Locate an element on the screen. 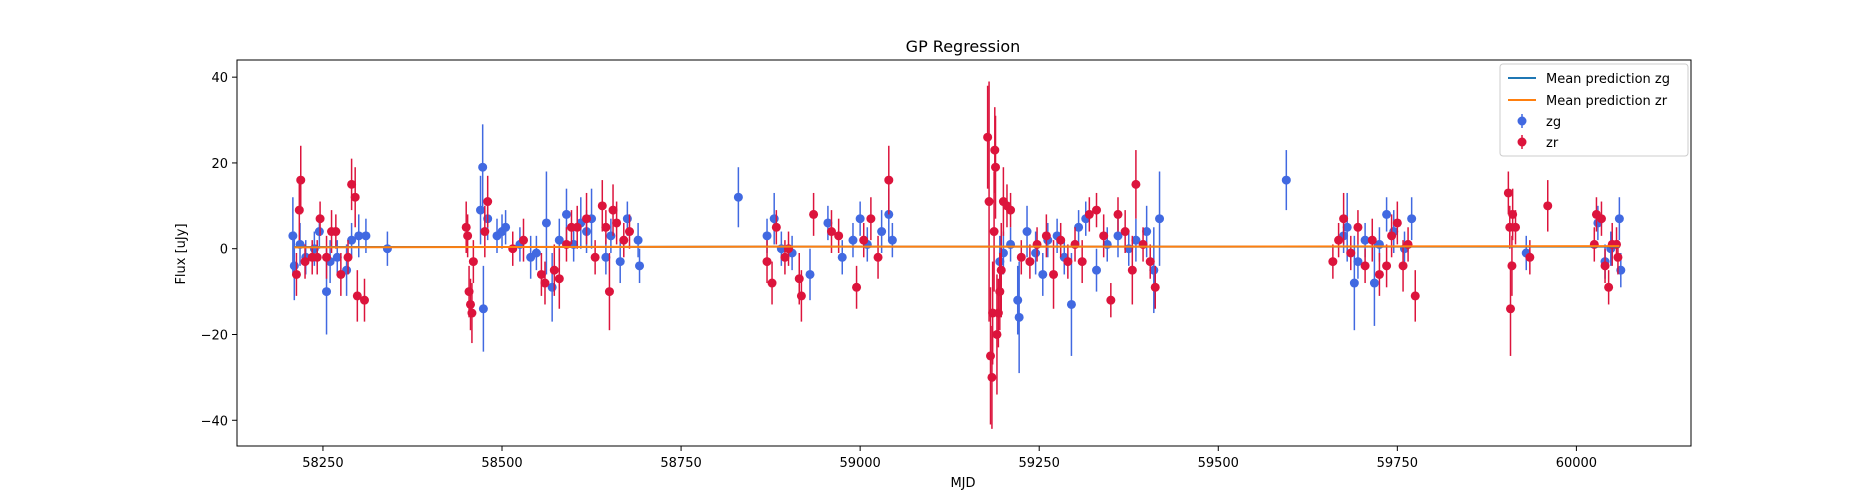  legend-label-mean-zg: Mean prediction zg is located at coordinates (1608, 79).